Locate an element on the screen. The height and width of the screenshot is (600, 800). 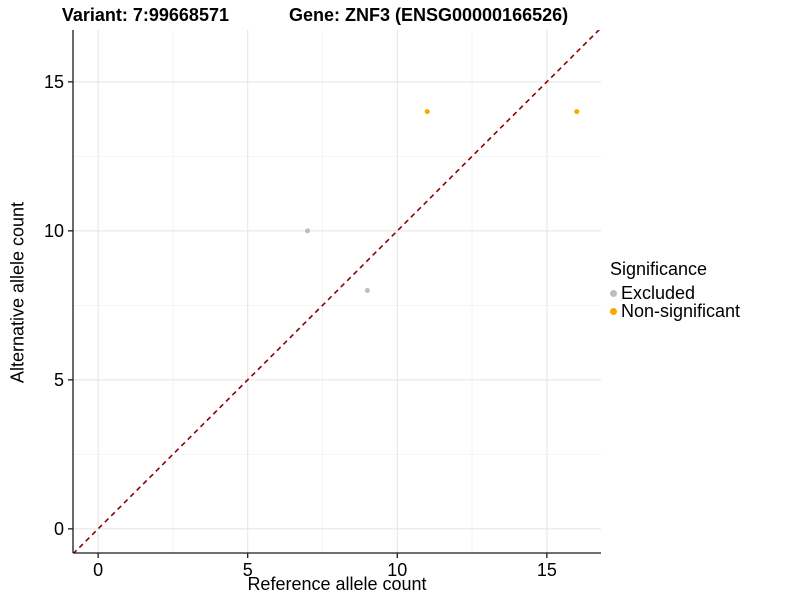
plot-title-gene: Gene: ZNF3 (ENSG00000166526) is located at coordinates (428, 15).